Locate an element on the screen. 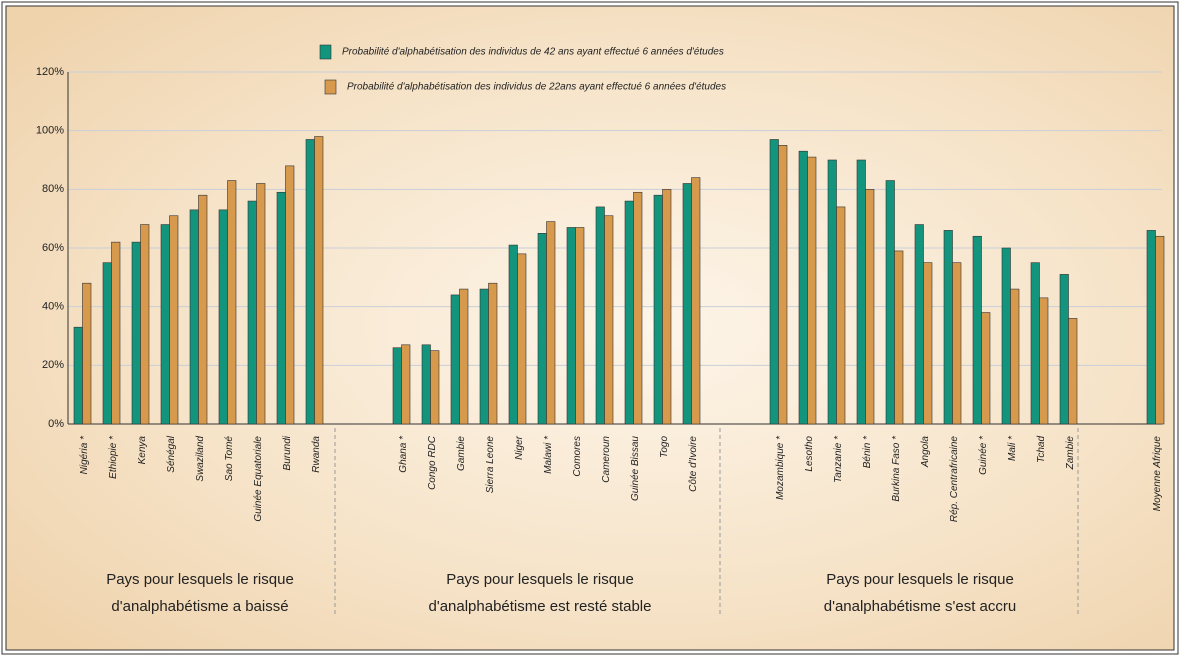 This screenshot has height=661, width=1180. x-tick-label: Niger is located at coordinates (519, 447).